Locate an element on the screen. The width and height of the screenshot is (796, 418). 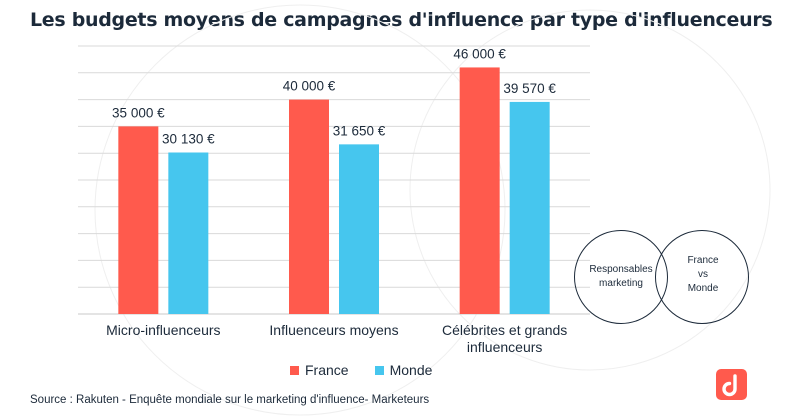
legend-label-france: France is located at coordinates (327, 370).